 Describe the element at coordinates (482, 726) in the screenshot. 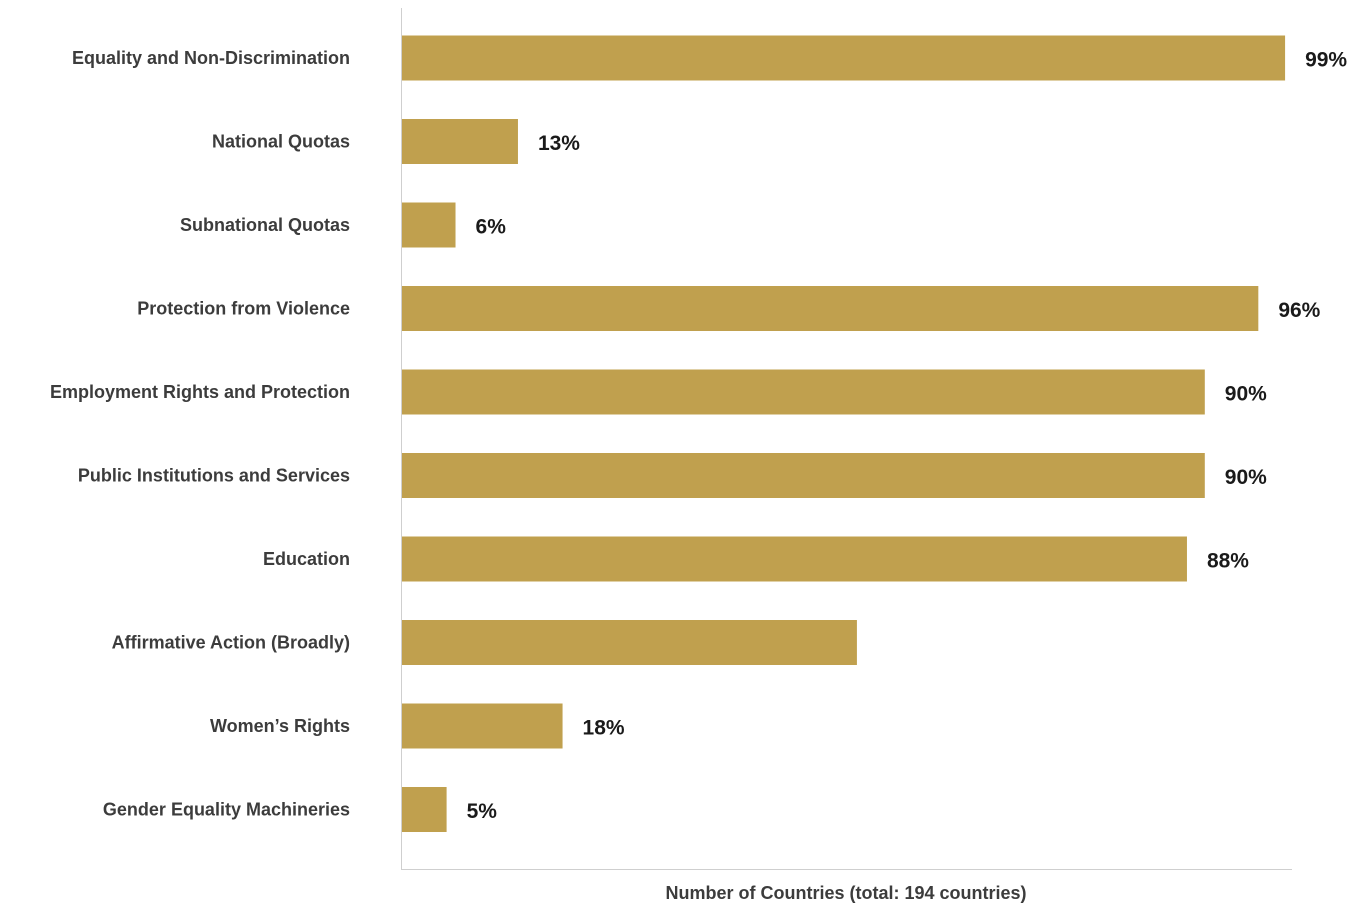

I see `bar-women-s-rights` at that location.